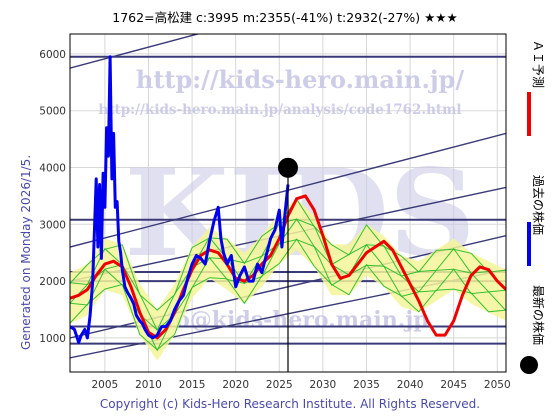  I want to click on x-tick-2015: 2015, so click(192, 385).